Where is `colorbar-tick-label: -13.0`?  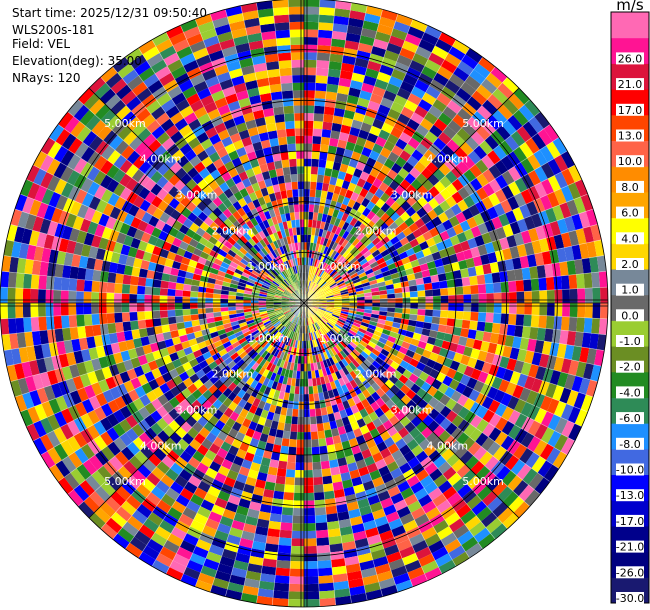
colorbar-tick-label: -13.0 is located at coordinates (630, 495).